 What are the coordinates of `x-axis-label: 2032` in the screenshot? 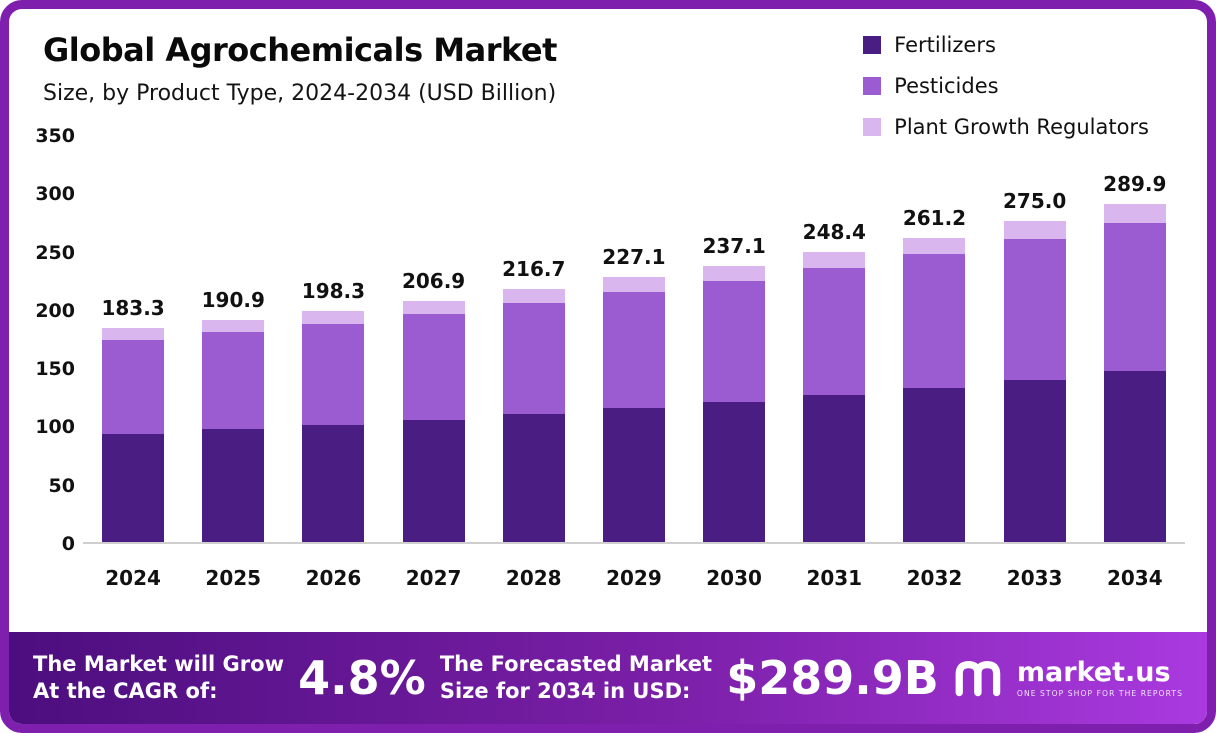 It's located at (934, 578).